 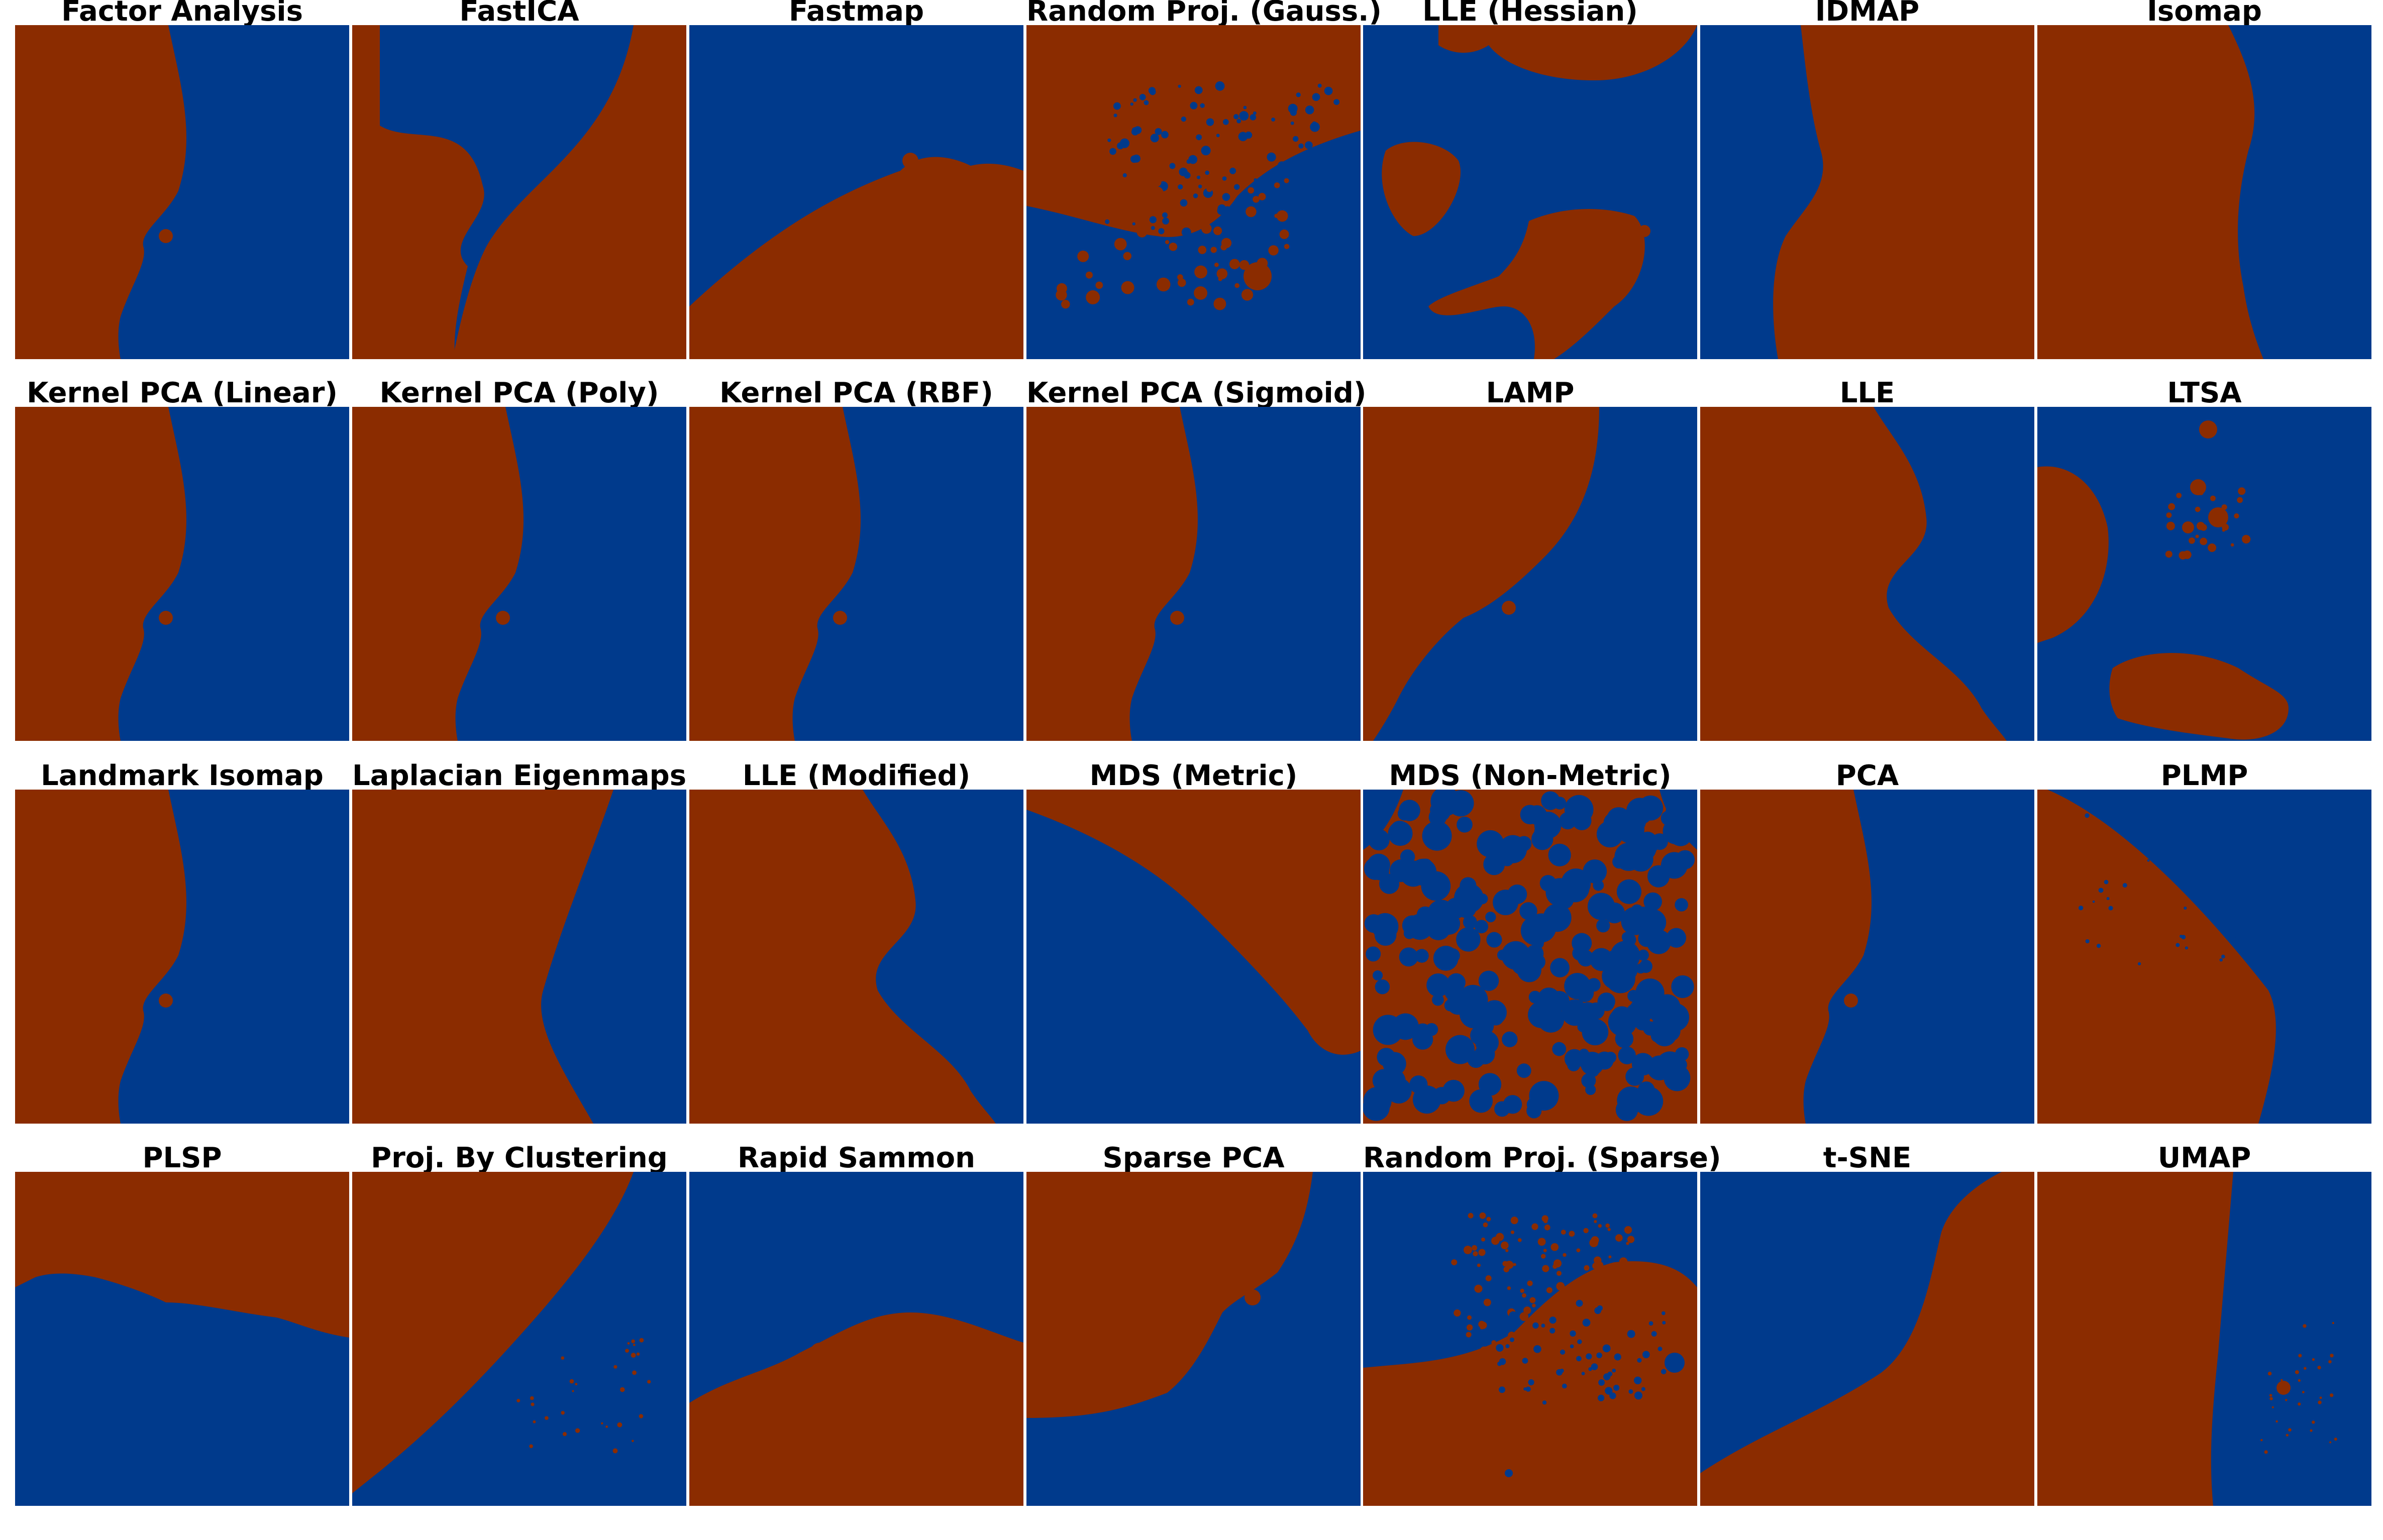 I want to click on panel-title: LLE, so click(x=1867, y=393).